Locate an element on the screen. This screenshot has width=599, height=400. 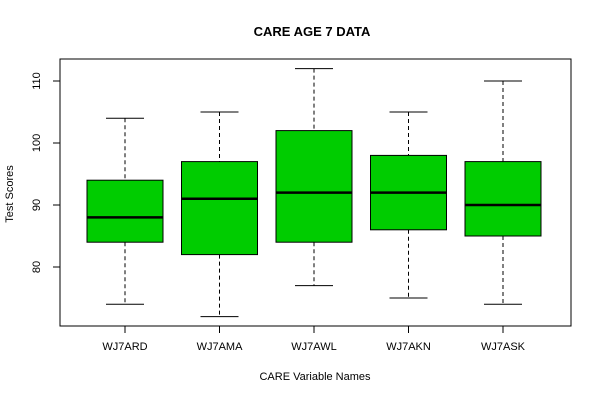
box-wj7ard is located at coordinates (125, 211).